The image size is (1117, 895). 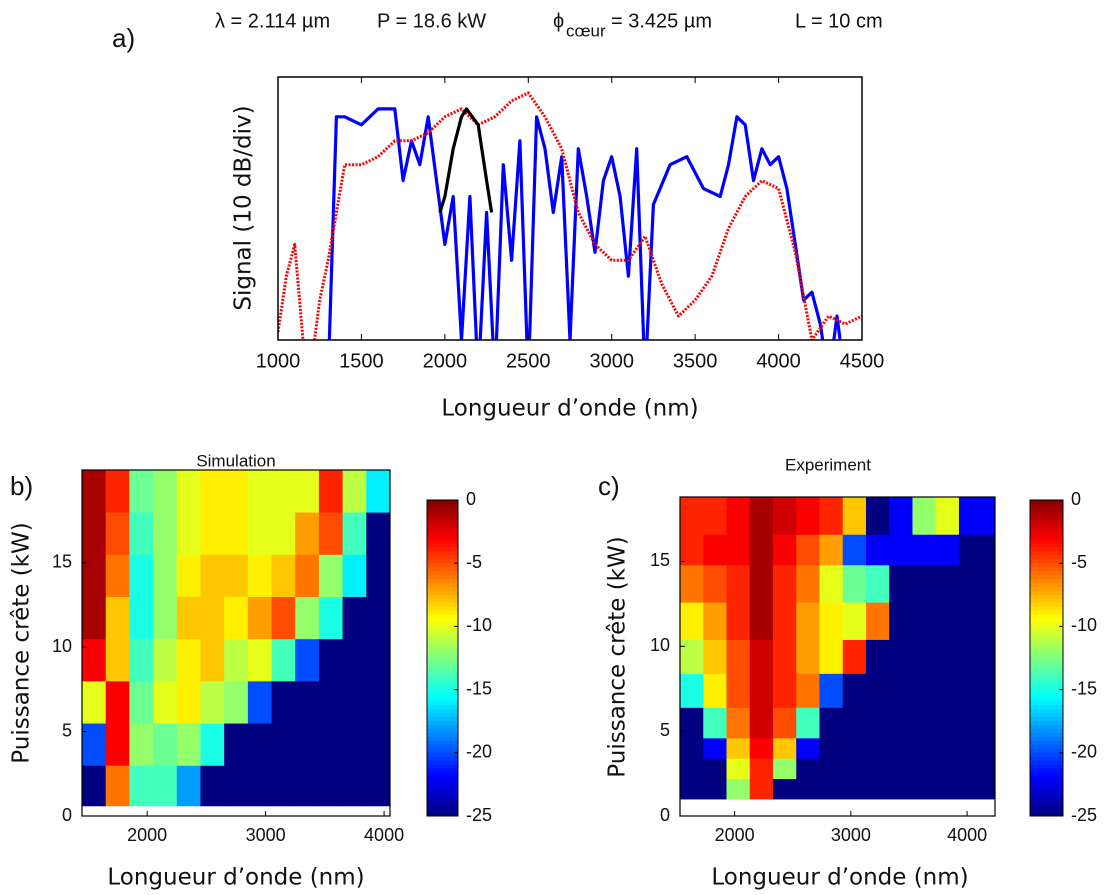 I want to click on y-tick-label: 0, so click(x=665, y=815).